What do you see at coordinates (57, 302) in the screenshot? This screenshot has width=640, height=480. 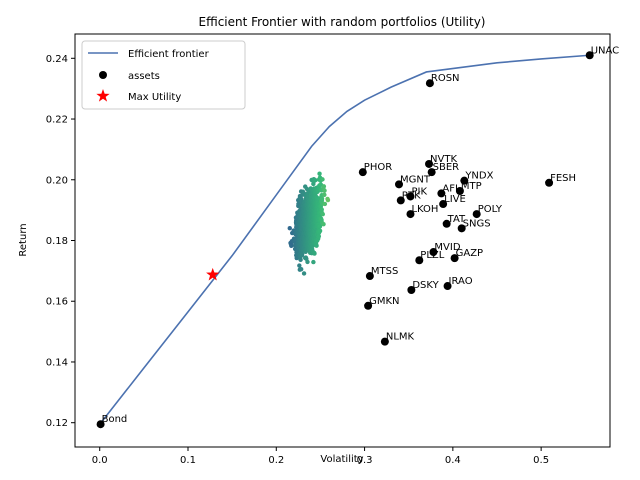 I see `y-tick-label: 0.16` at bounding box center [57, 302].